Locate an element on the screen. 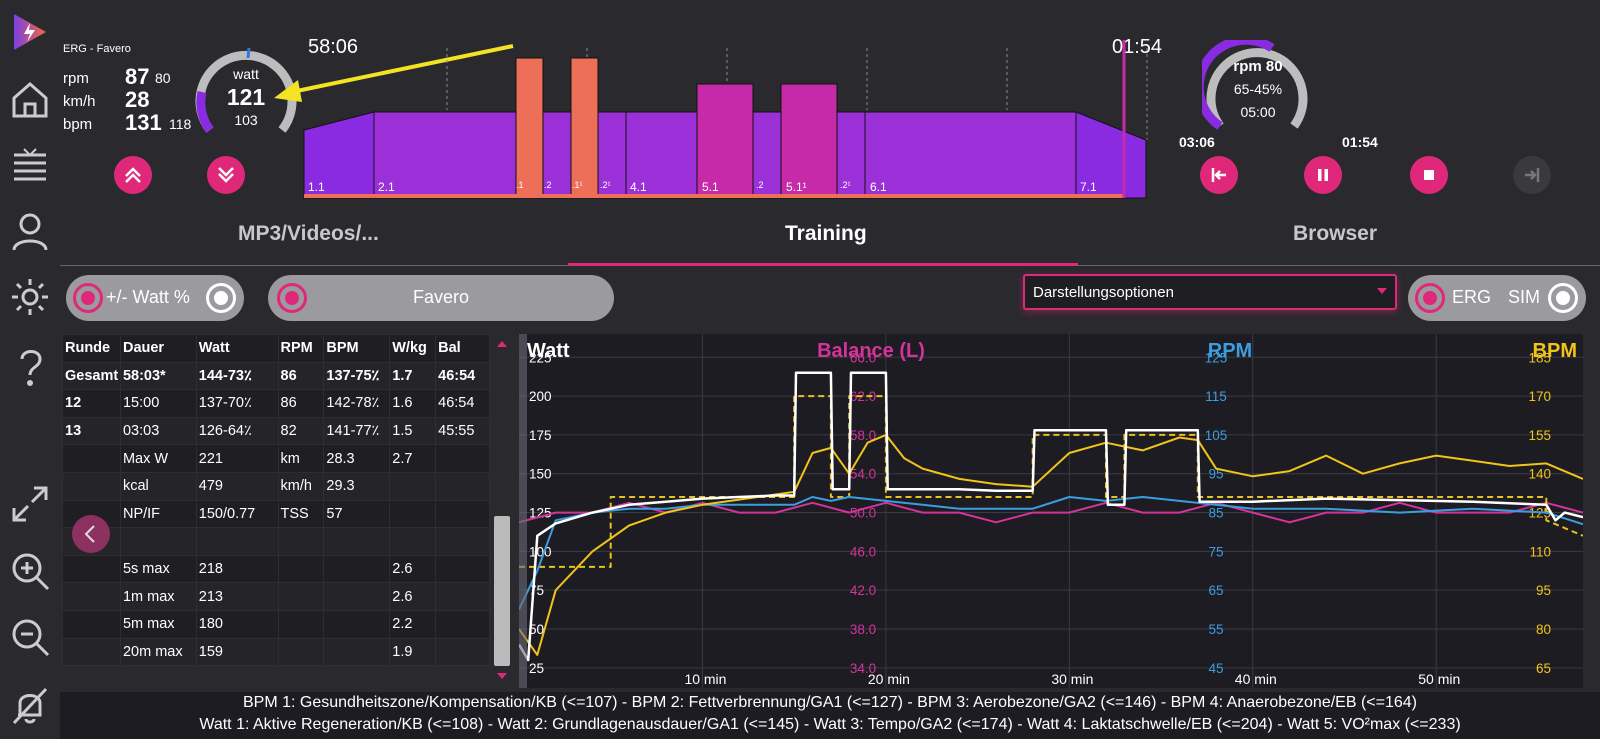 This screenshot has height=739, width=1600. erg-sim-toggle: ERG SIM is located at coordinates (1497, 298).